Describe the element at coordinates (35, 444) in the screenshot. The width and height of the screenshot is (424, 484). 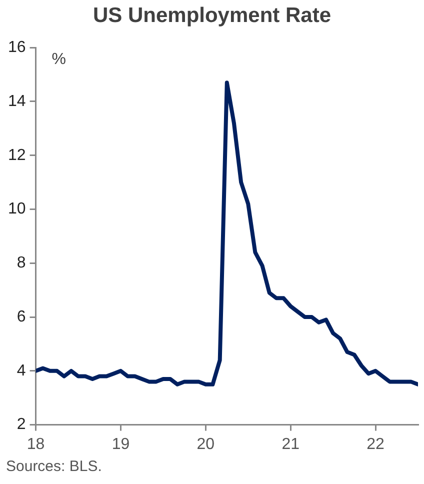
I see `x-tick-label: 18` at that location.